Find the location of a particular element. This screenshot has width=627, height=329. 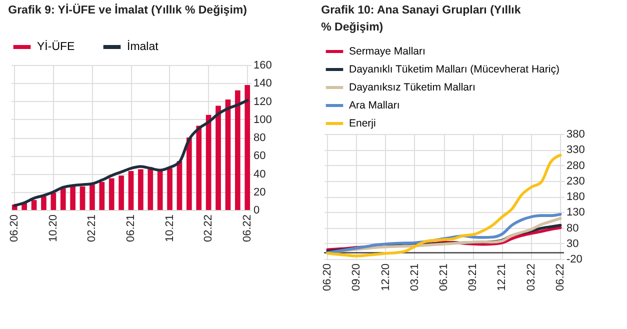

y-tick-label: 0 is located at coordinates (257, 210).